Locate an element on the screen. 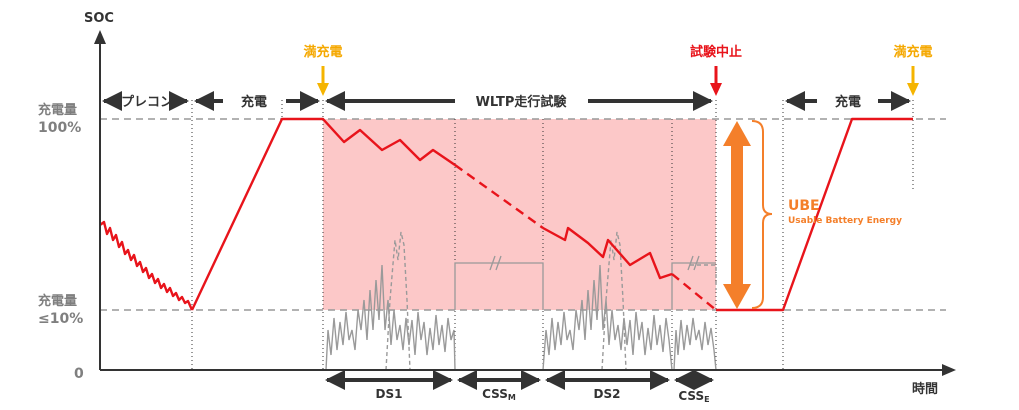  segment-csse-sub: E is located at coordinates (706, 399).